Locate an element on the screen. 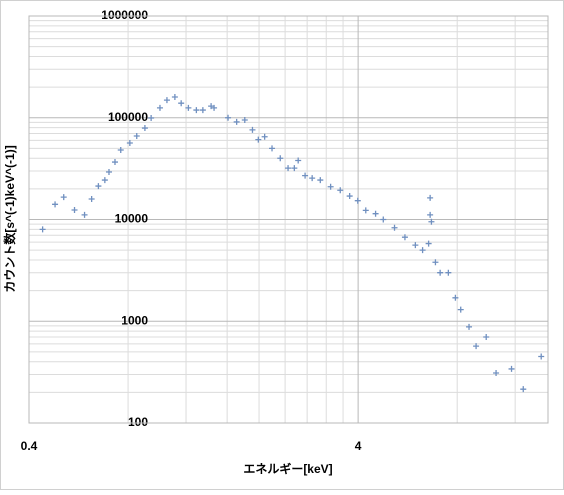 This screenshot has height=495, width=564. x-axis-label: エネルギー[keV] is located at coordinates (287, 468).